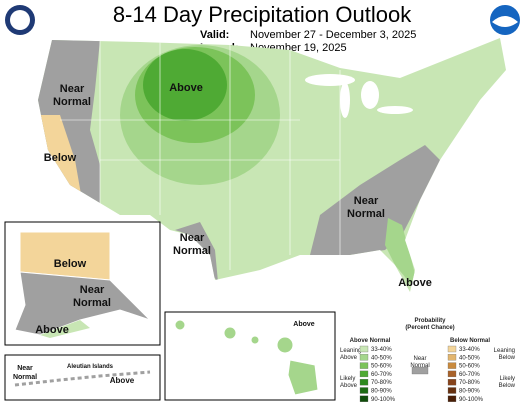 This screenshot has width=525, height=410. I want to click on leaning-above: Above, so click(349, 358).